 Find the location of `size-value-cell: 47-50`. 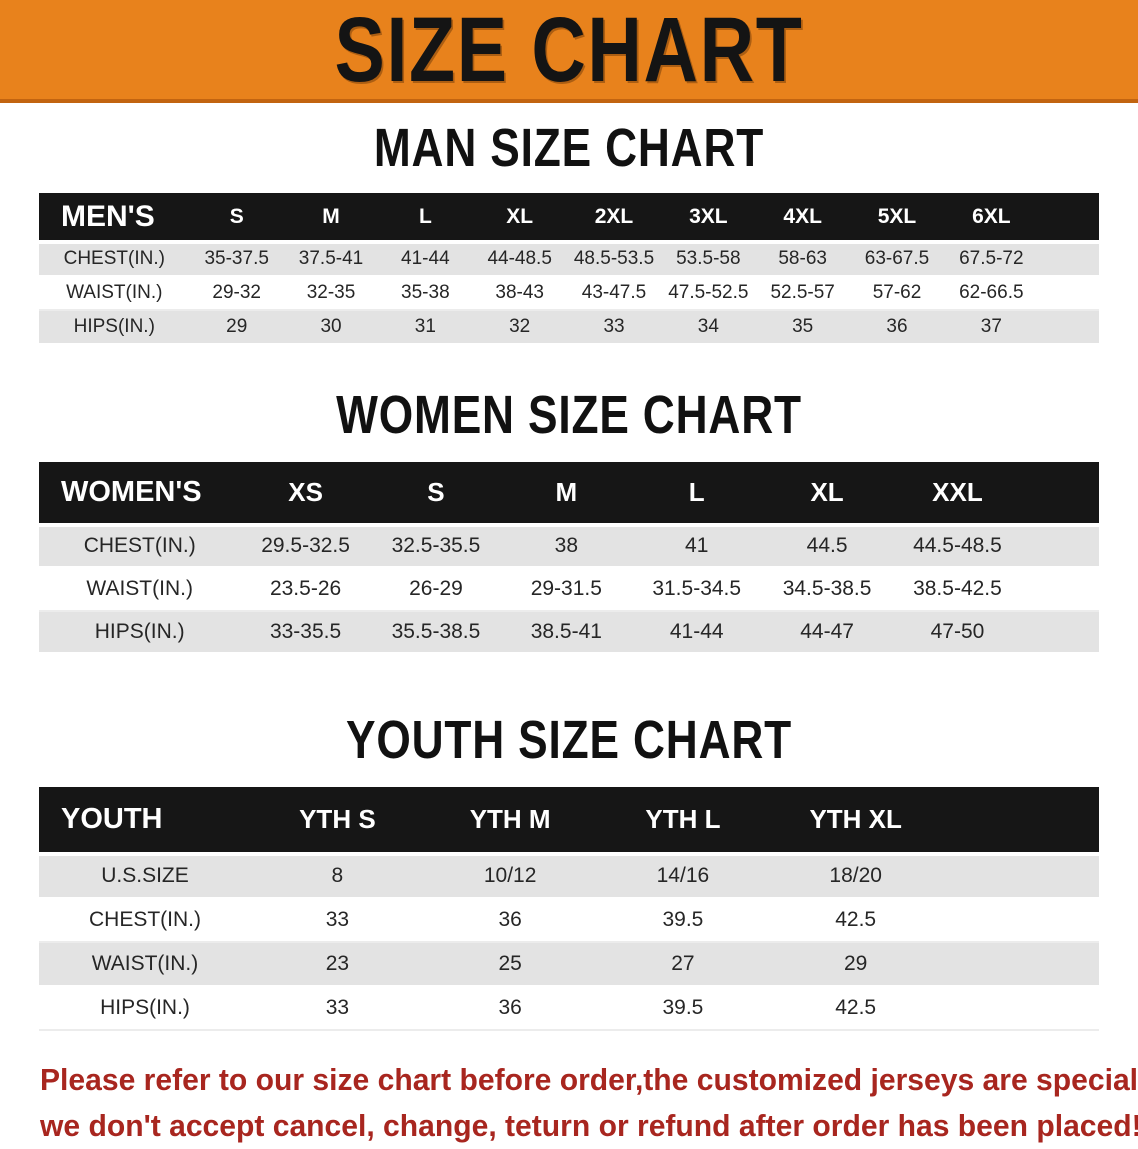

size-value-cell: 47-50 is located at coordinates (957, 632).